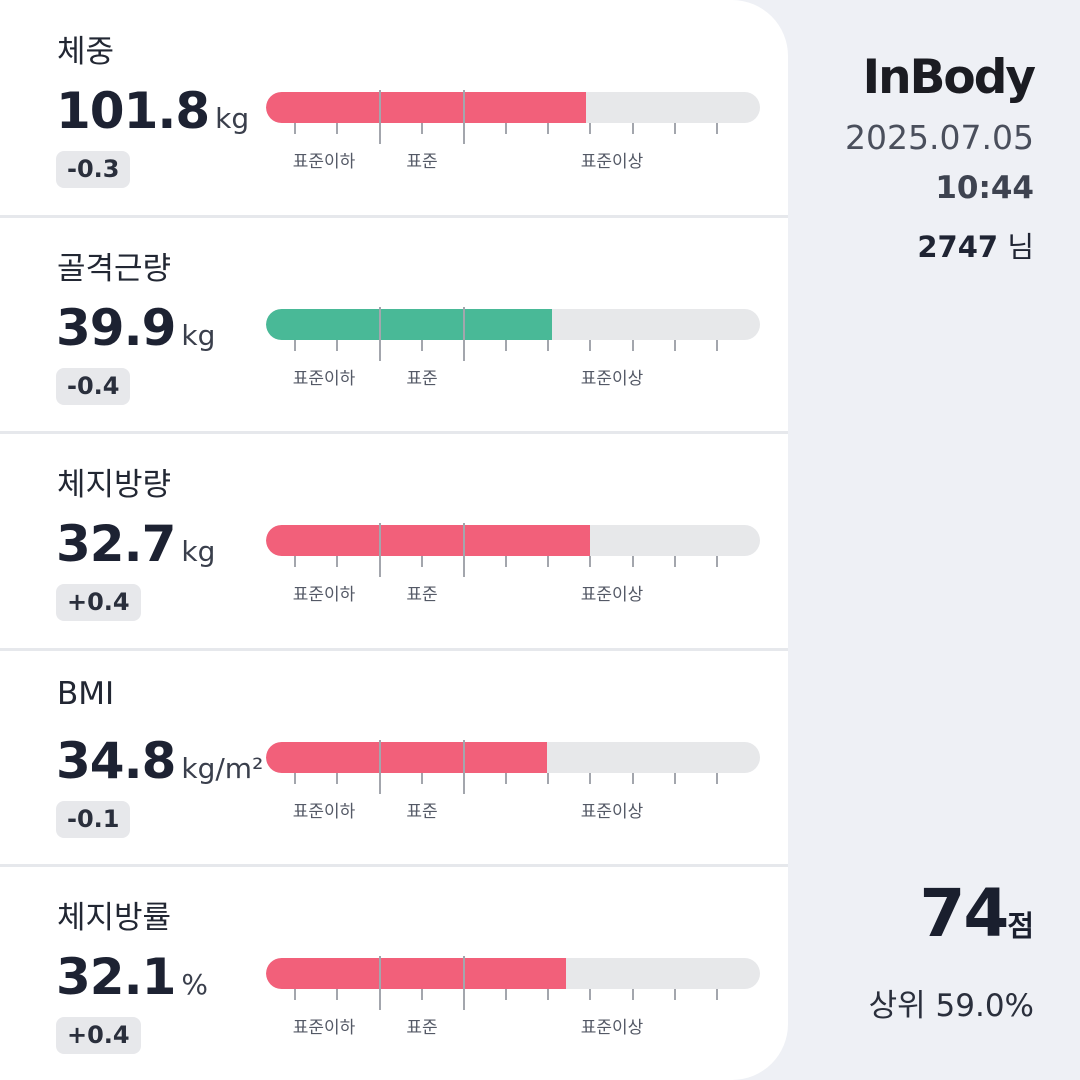 The height and width of the screenshot is (1080, 1080). What do you see at coordinates (232, 118) in the screenshot?
I see `metric-unit: kg` at bounding box center [232, 118].